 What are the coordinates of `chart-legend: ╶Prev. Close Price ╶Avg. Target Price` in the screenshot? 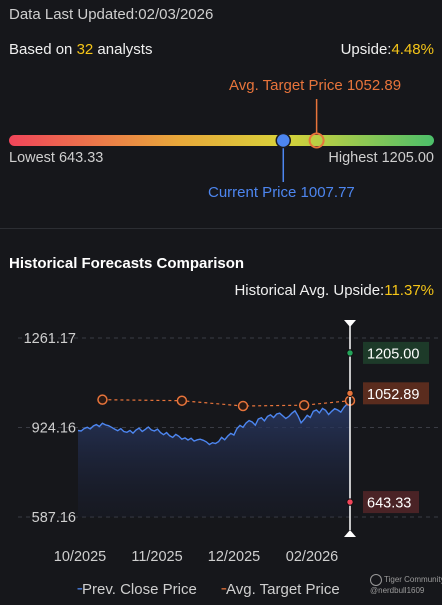 It's located at (206, 589).